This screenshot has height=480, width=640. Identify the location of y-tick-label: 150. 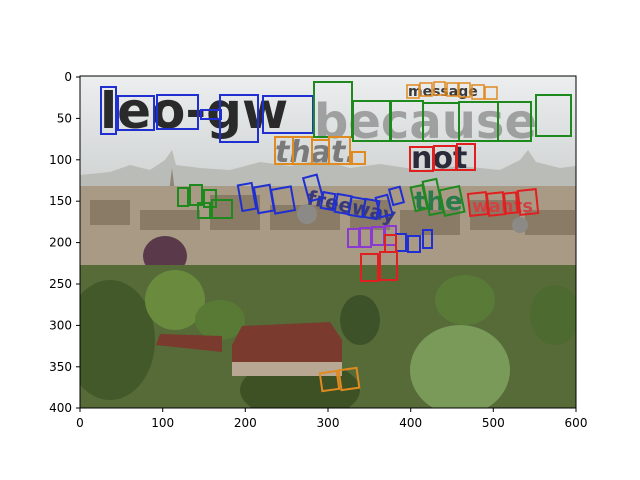
(60, 201).